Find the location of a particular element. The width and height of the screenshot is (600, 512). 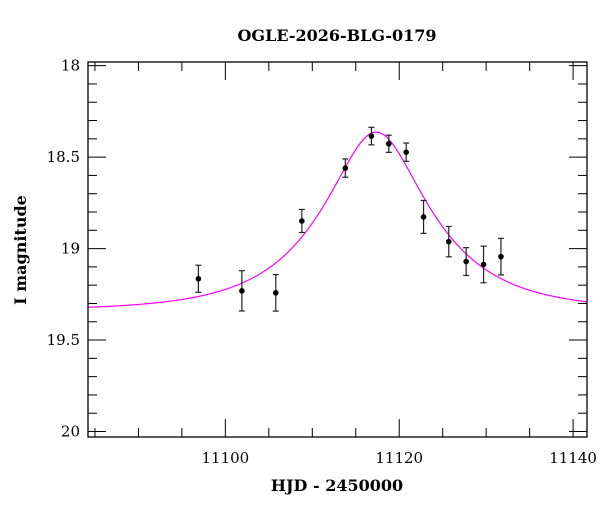

y-tick-label: 19.5 is located at coordinates (63, 340).